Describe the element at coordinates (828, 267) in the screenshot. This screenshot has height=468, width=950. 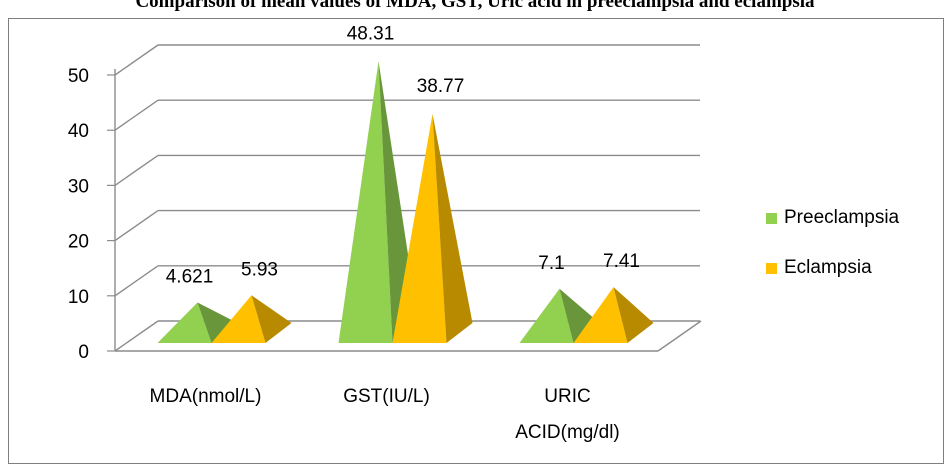
I see `legend-label-eclampsia: Eclampsia` at that location.